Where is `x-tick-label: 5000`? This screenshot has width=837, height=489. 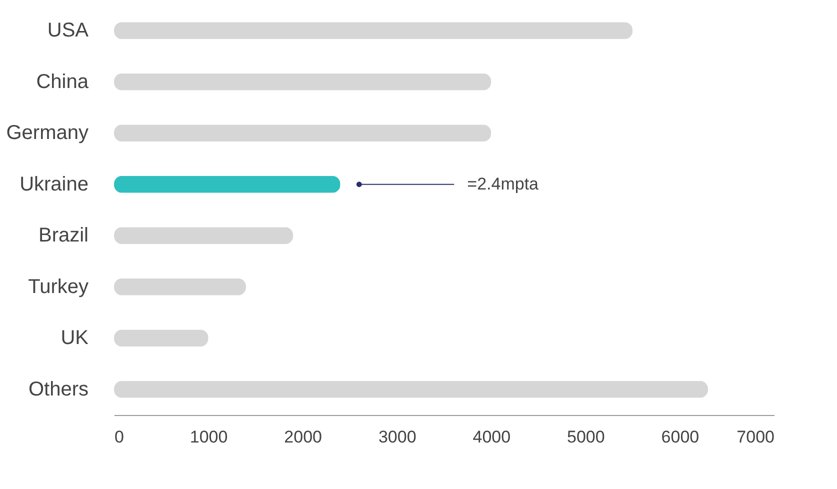
x-tick-label: 5000 is located at coordinates (586, 437).